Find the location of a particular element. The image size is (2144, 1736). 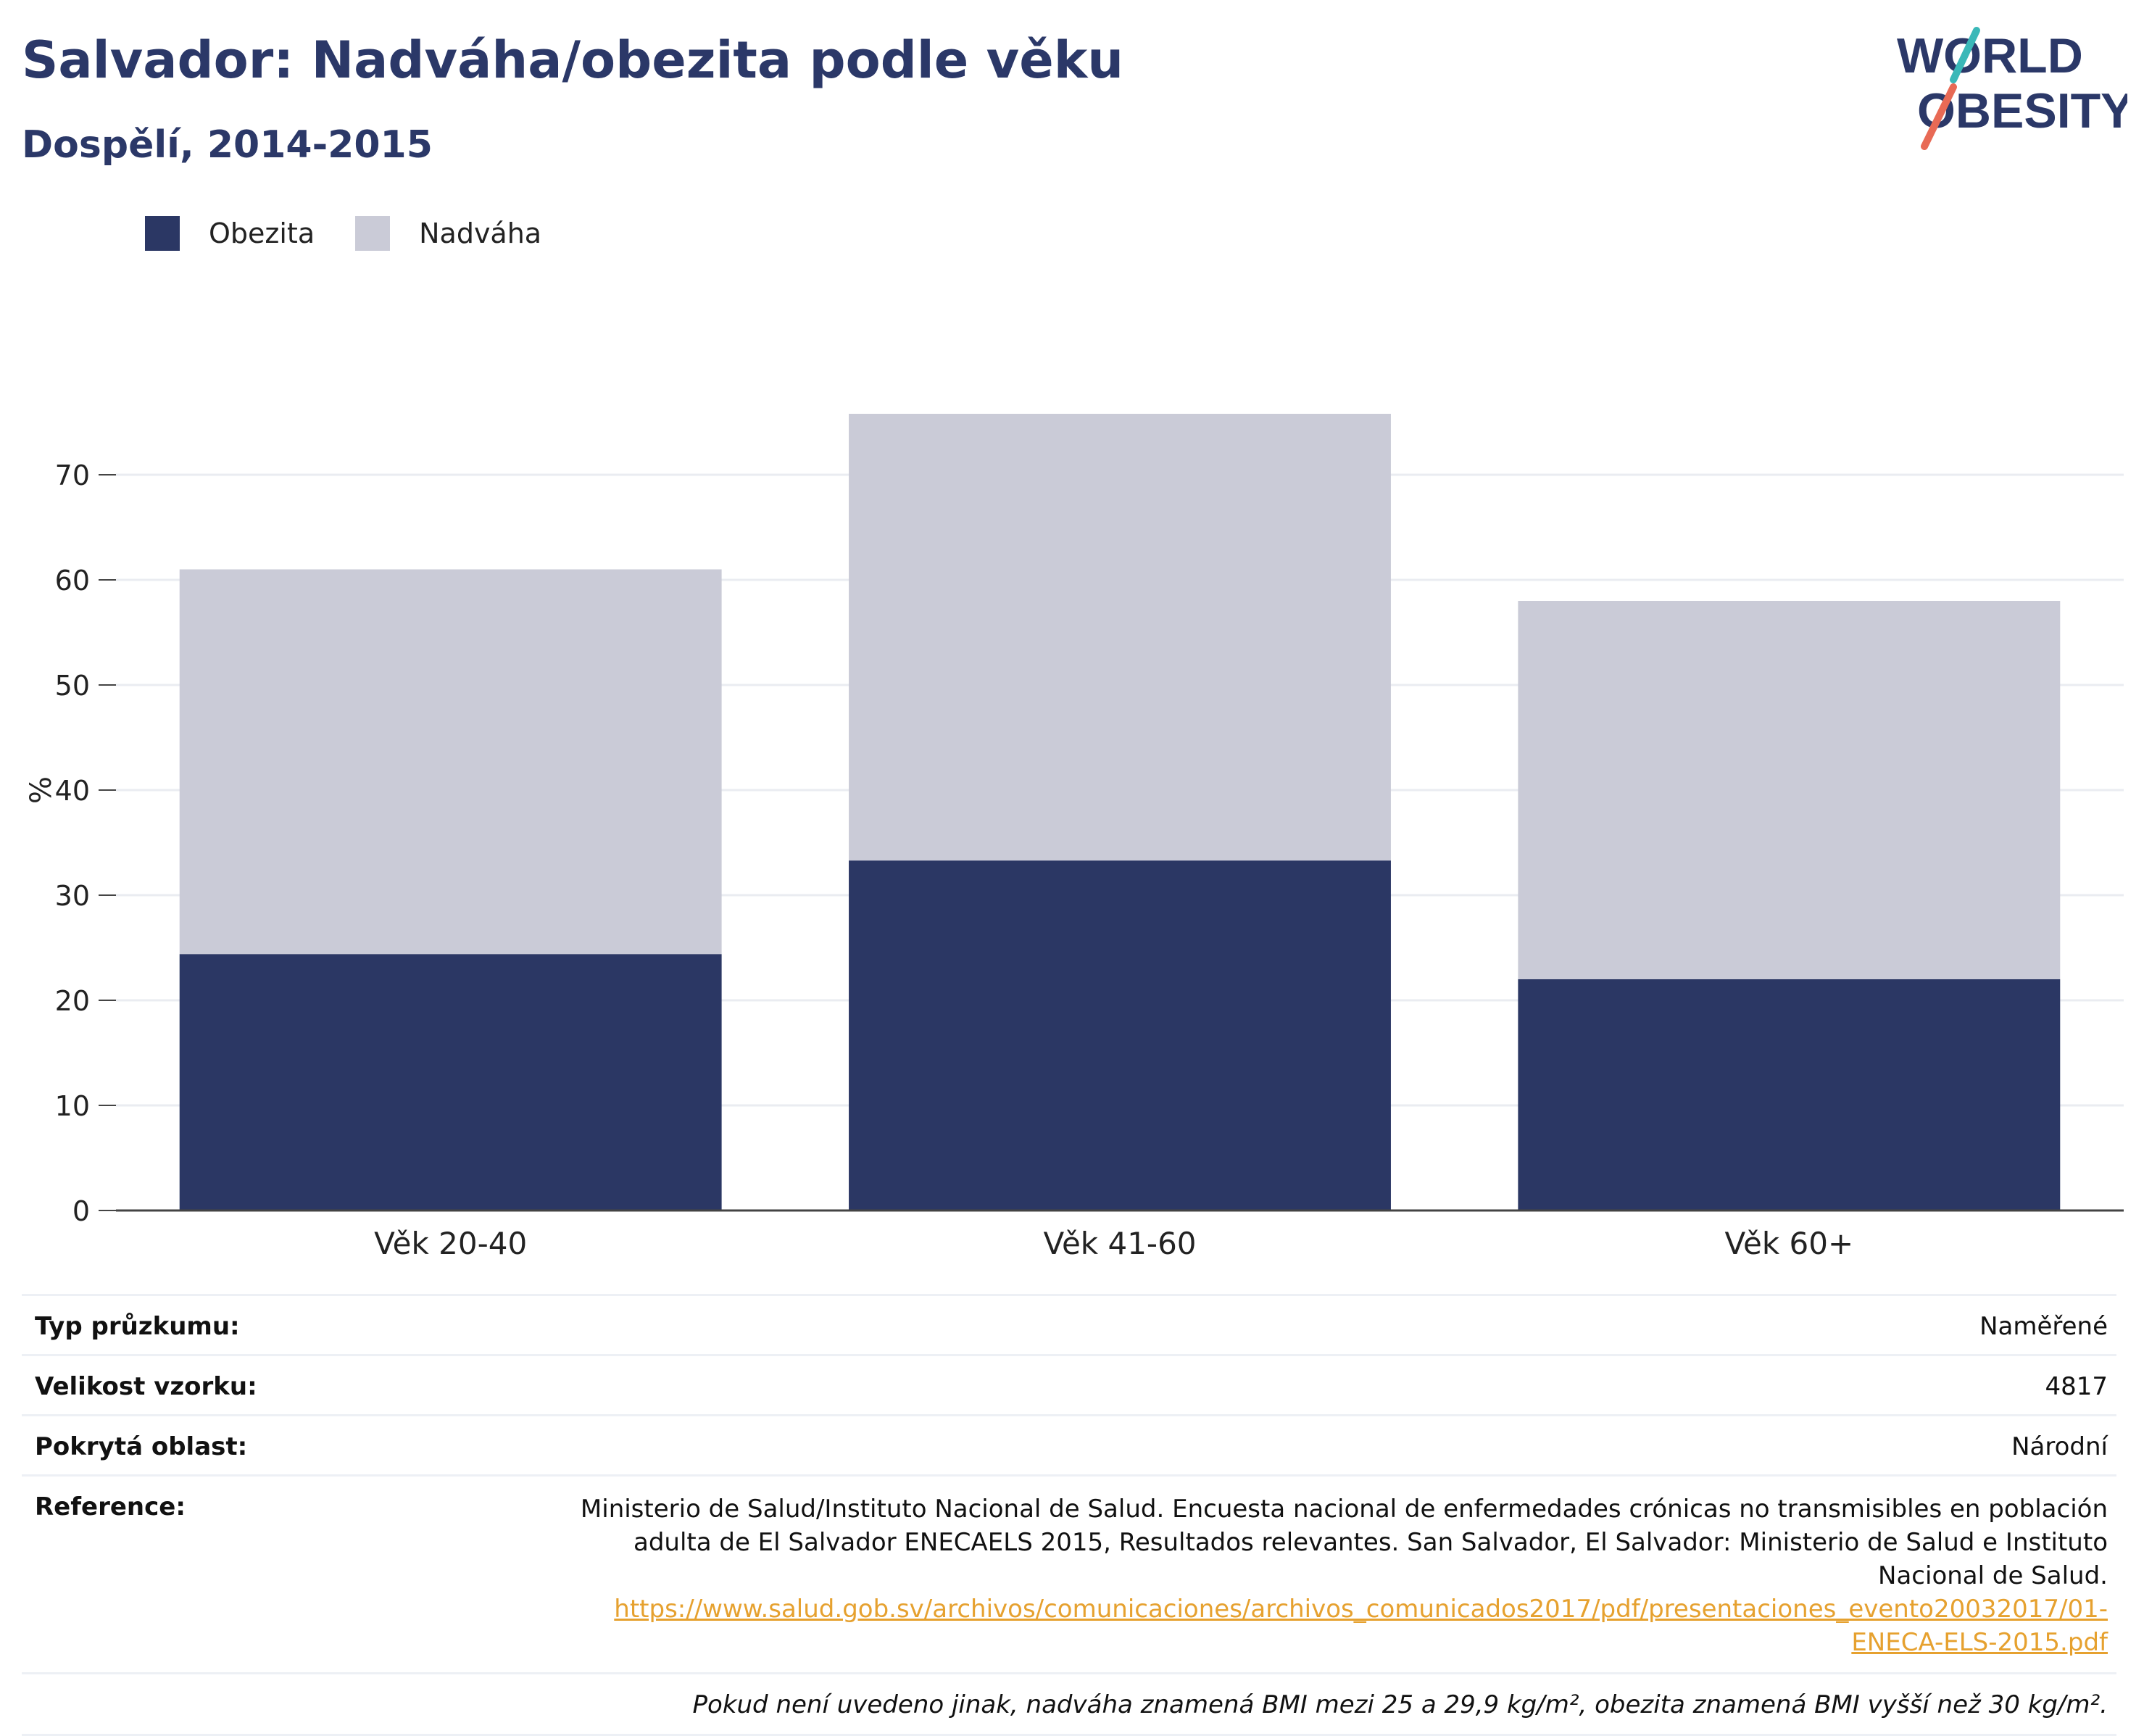

info-label: Pokrytá oblast: is located at coordinates (141, 1446).